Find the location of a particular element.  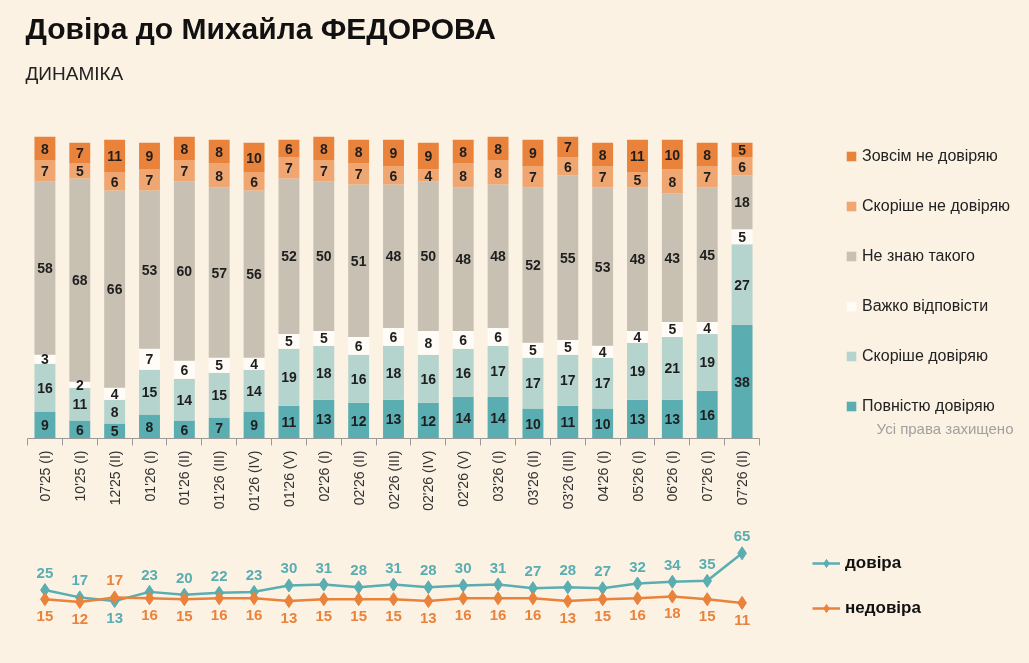

data-label: 27 is located at coordinates (602, 571).